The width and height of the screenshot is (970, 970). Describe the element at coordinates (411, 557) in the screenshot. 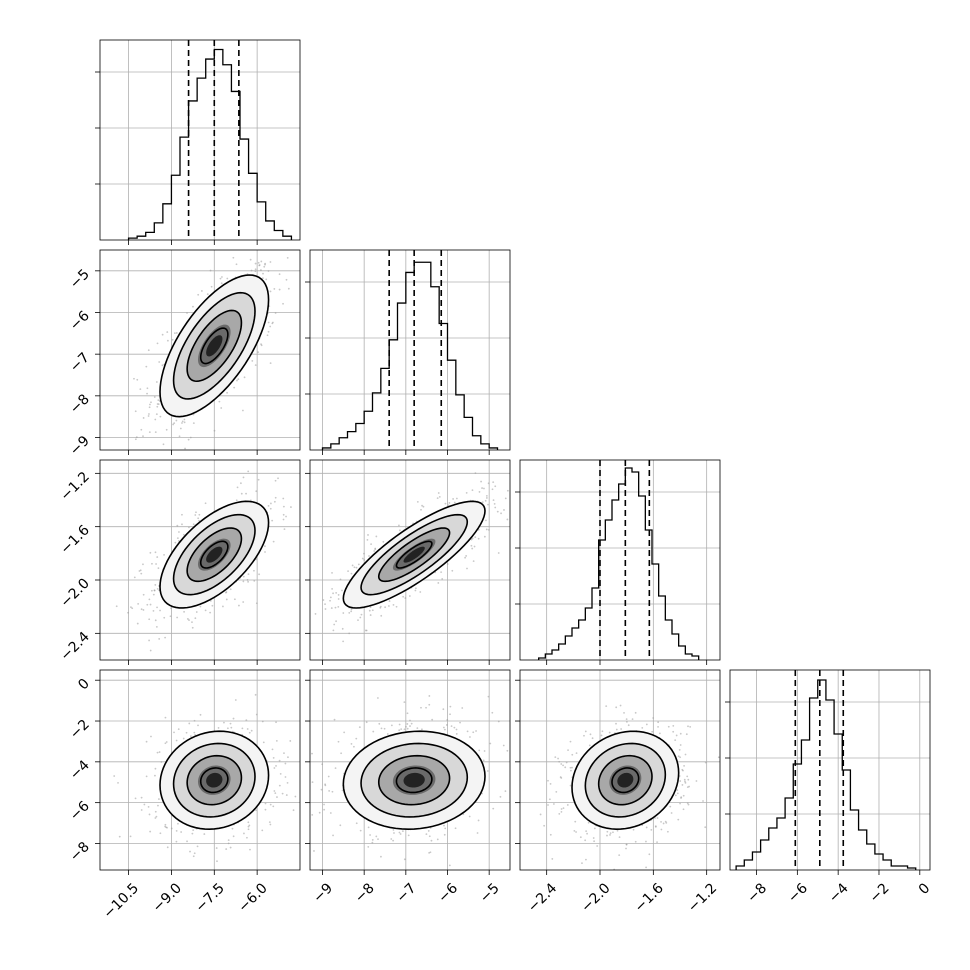

I see `pair-content` at that location.